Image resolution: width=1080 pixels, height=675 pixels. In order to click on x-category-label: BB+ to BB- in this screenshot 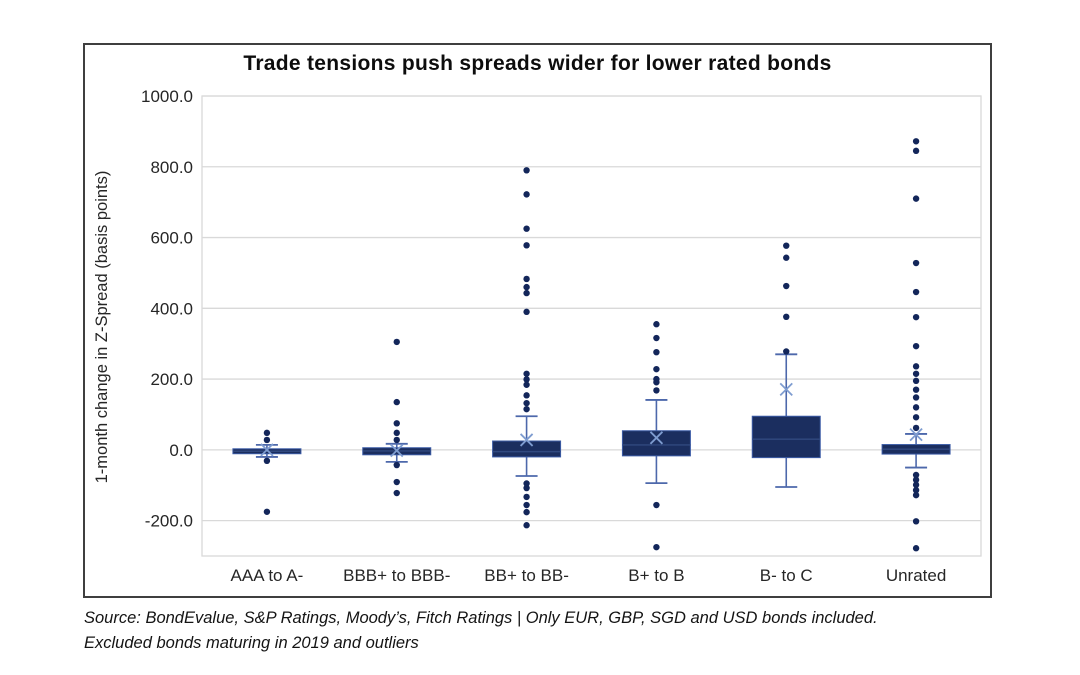, I will do `click(526, 575)`.